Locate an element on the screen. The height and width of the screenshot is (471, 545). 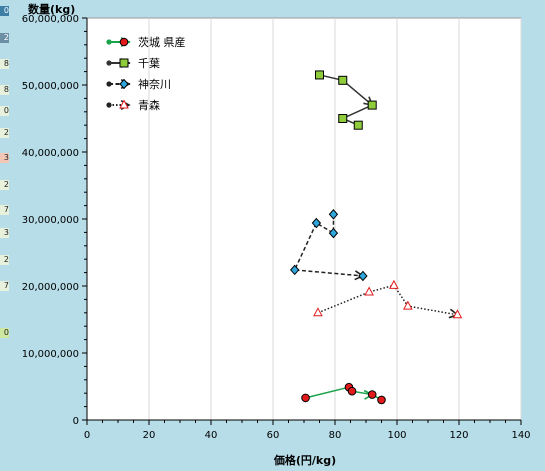
y-tick-label: 30,000,000 is located at coordinates (50, 220).